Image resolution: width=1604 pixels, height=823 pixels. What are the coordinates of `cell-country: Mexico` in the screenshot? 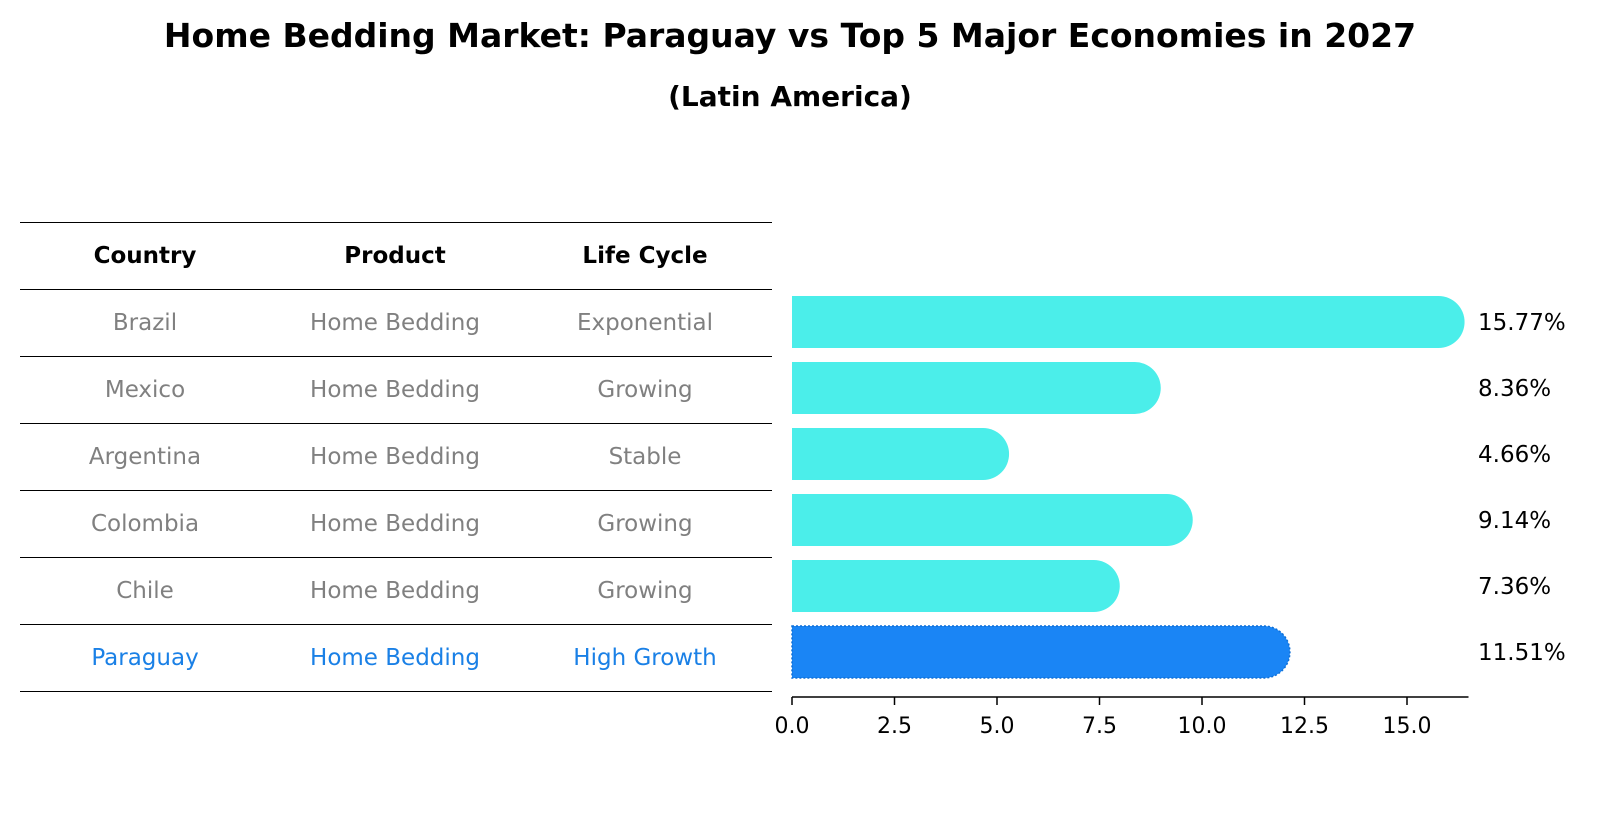 It's located at (145, 390).